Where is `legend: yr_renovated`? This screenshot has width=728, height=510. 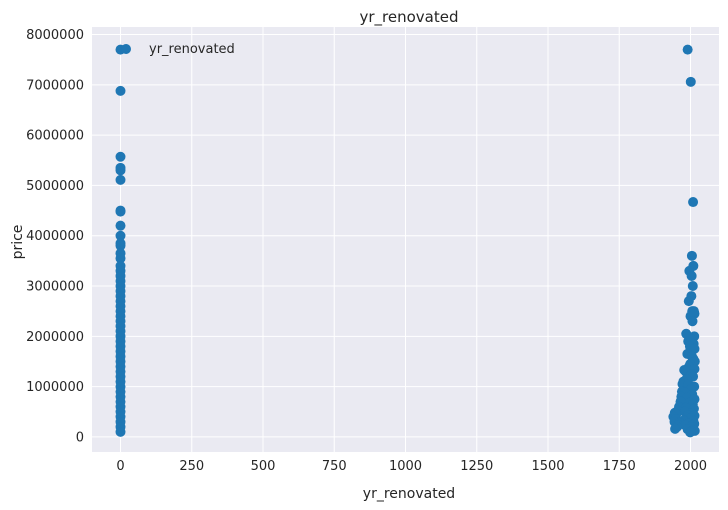 legend: yr_renovated is located at coordinates (178, 49).